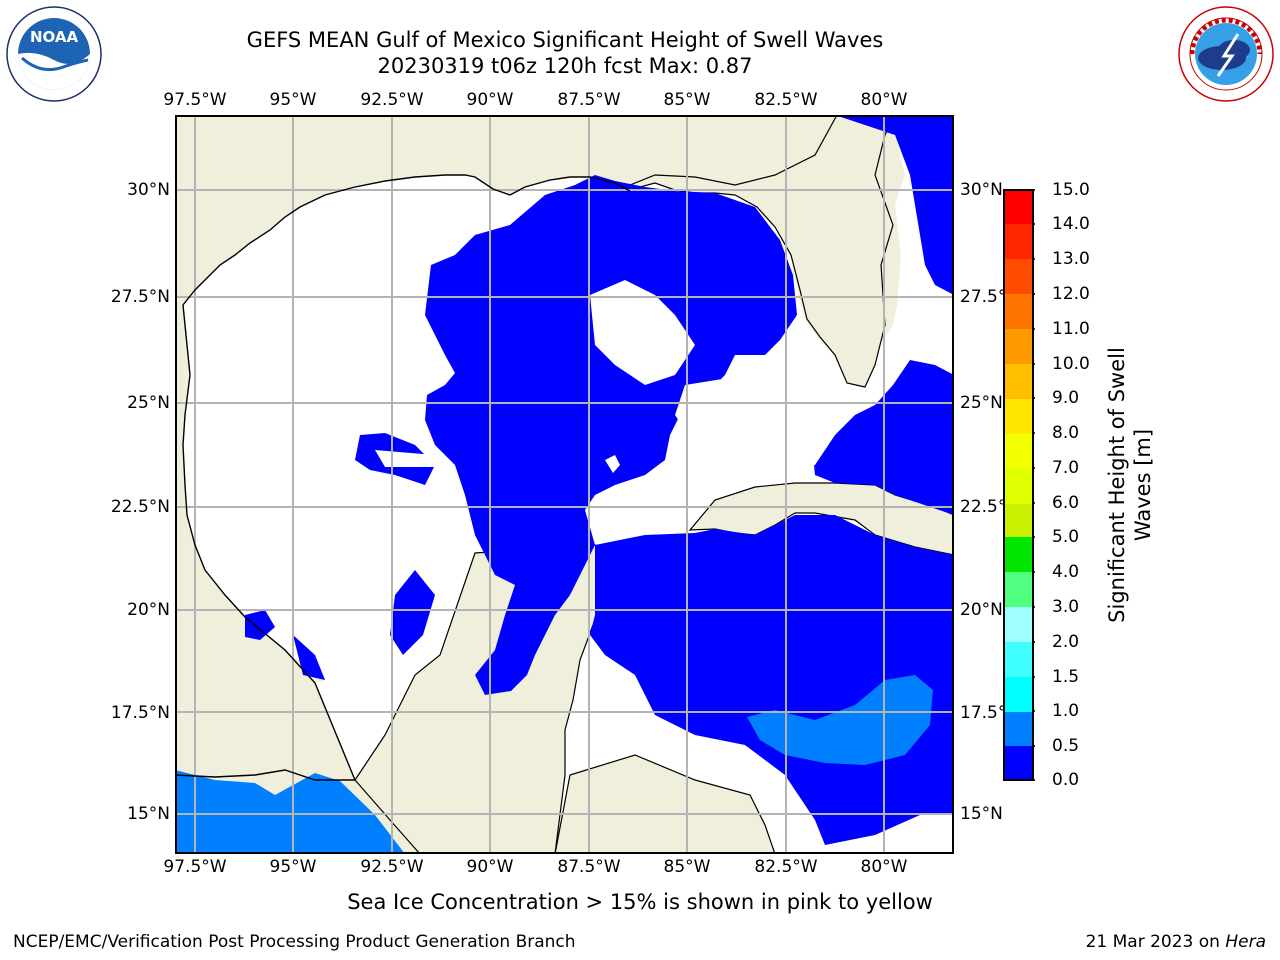 This screenshot has height=960, width=1280. I want to click on footer-date-text: 21 Mar 2023 on, so click(1155, 942).